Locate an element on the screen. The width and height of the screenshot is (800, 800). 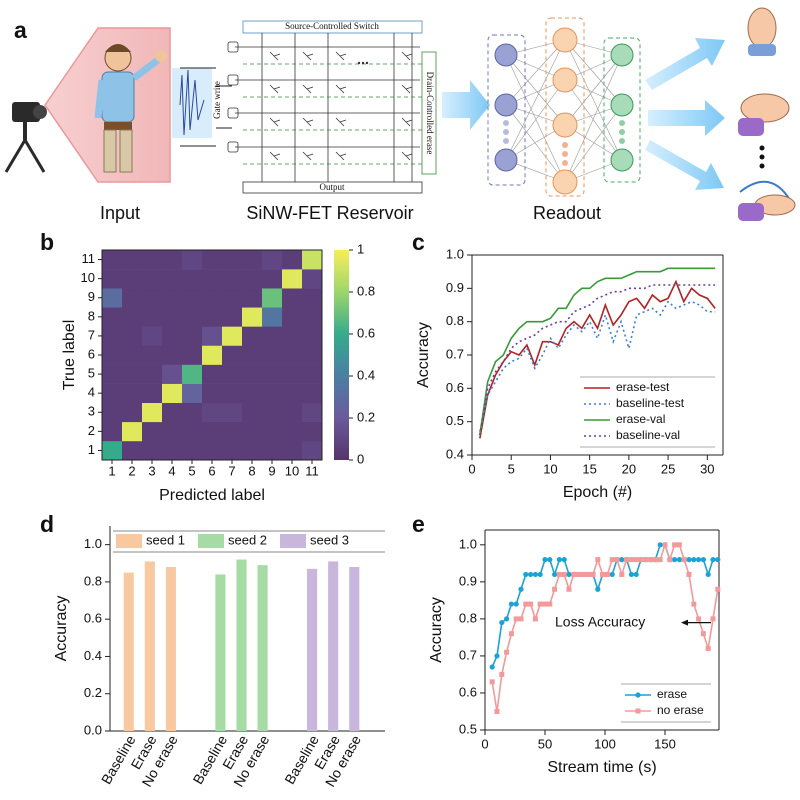
readout-caption: Readout is located at coordinates (567, 213).